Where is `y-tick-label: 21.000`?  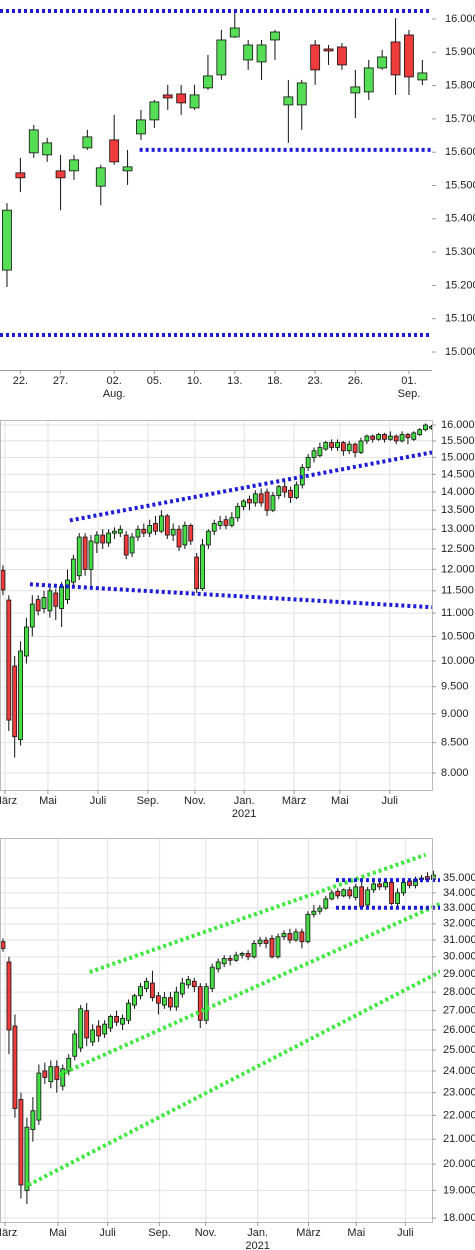 y-tick-label: 21.000 is located at coordinates (459, 1139).